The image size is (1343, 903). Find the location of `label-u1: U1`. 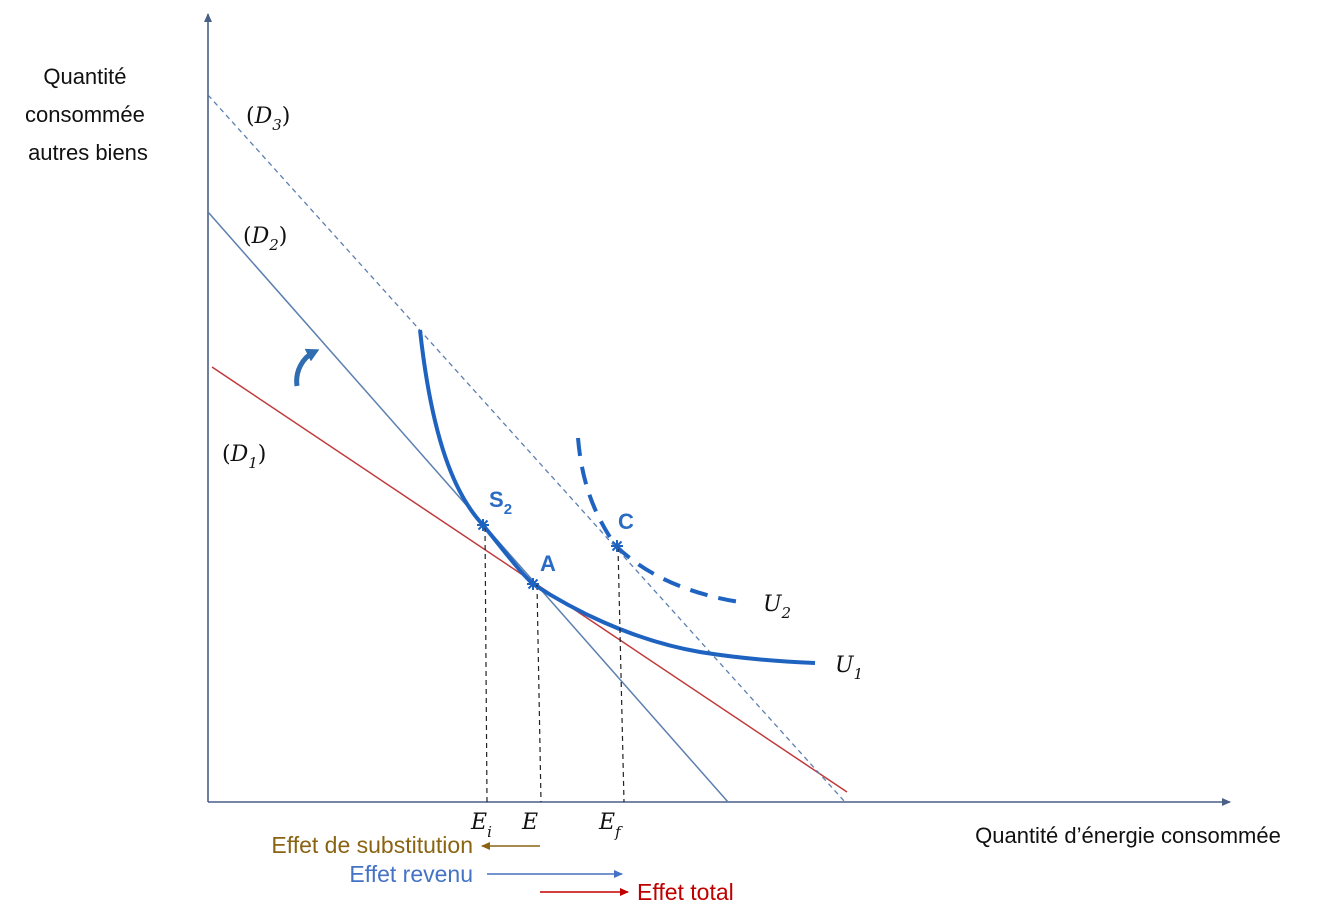

label-u1: U1 is located at coordinates (849, 668).